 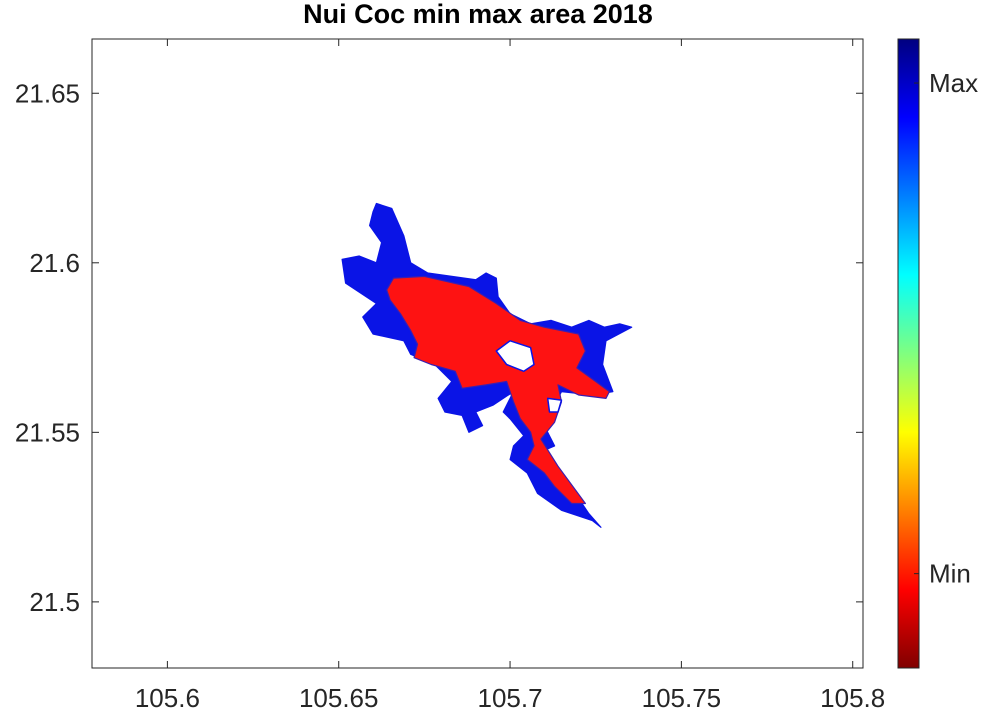 I want to click on y-tick-label: 21.5, so click(x=54, y=602).